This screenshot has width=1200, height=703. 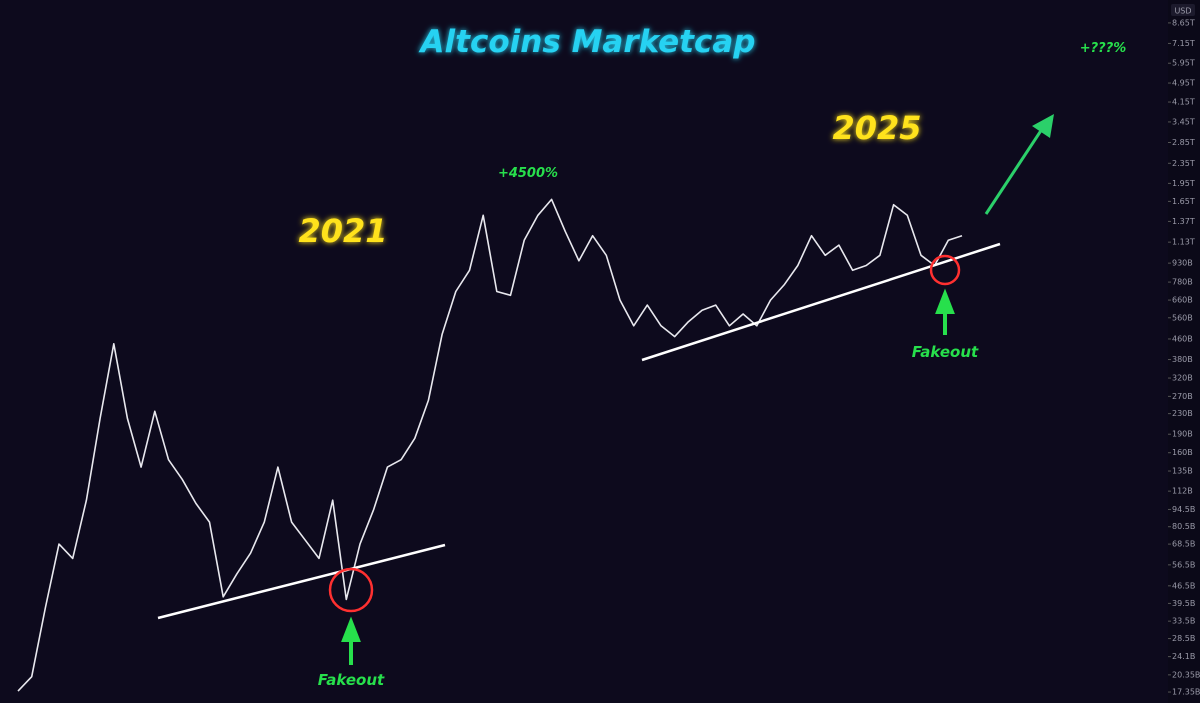 I want to click on gain-label: +???%, so click(x=1103, y=48).